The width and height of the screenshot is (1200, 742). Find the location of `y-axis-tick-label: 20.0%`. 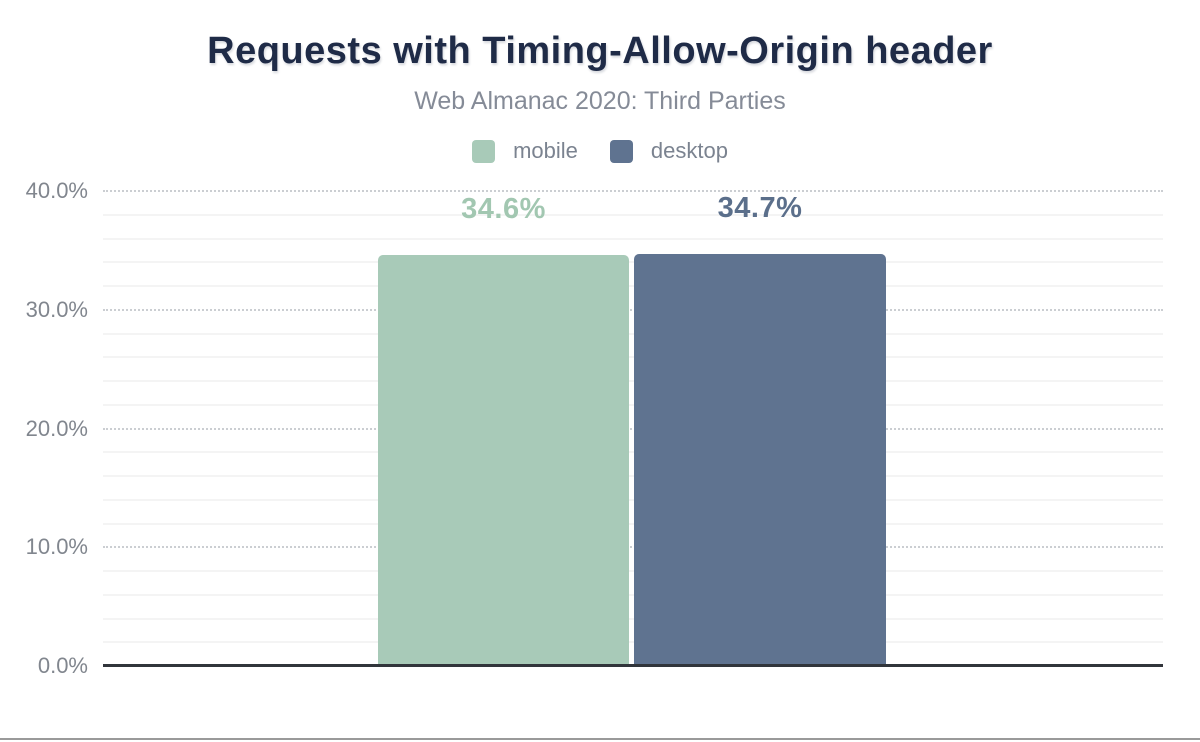

y-axis-tick-label: 20.0% is located at coordinates (56, 428).